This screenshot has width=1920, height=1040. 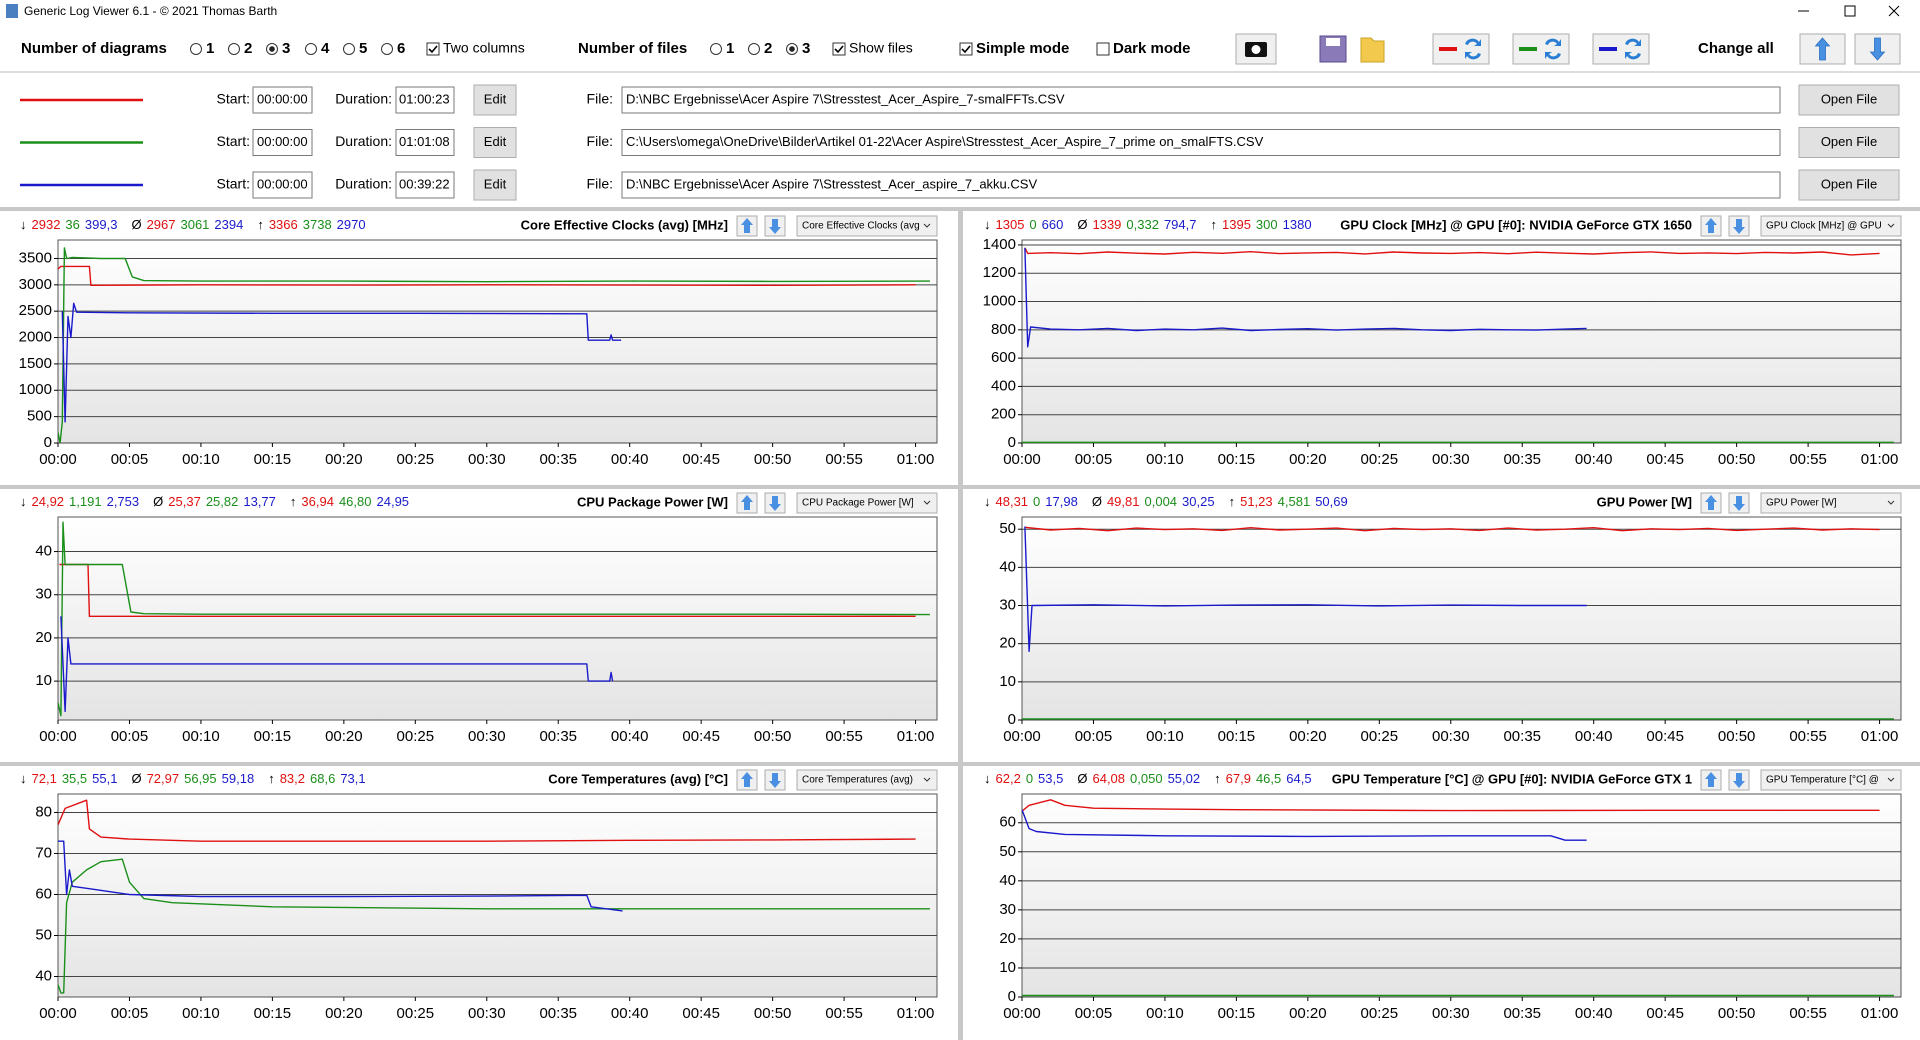 What do you see at coordinates (1894, 11) in the screenshot?
I see `close-button` at bounding box center [1894, 11].